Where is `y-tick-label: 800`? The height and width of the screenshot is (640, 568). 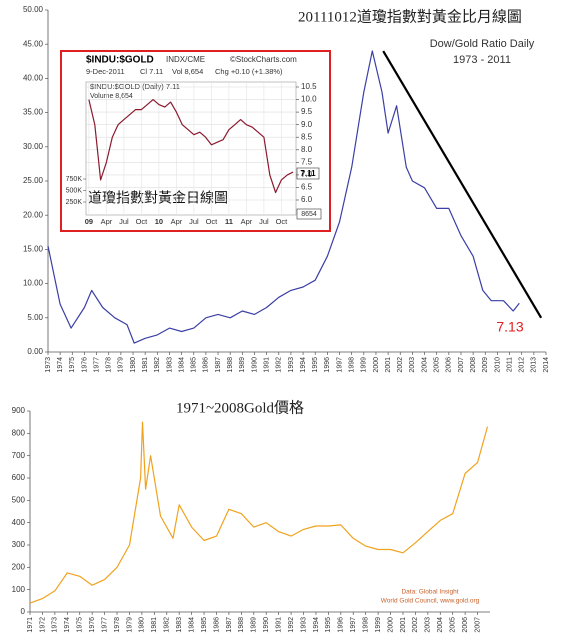 y-tick-label: 800 is located at coordinates (19, 432).